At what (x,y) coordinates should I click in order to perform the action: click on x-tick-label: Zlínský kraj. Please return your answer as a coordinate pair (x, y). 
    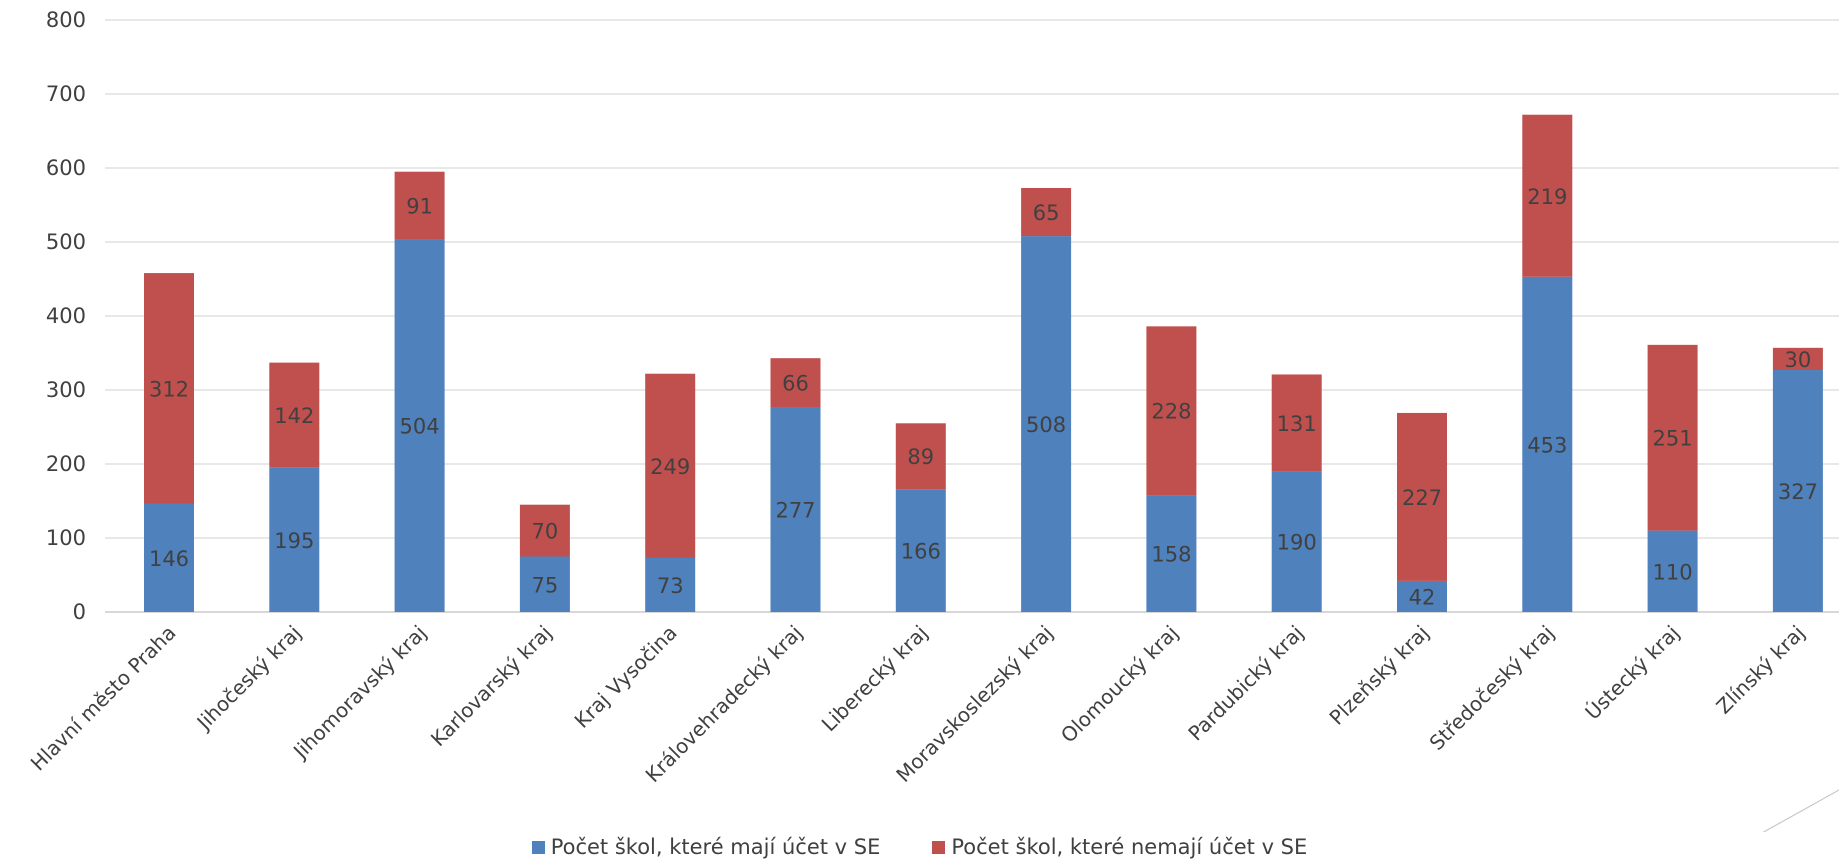
    Looking at the image, I should click on (1760, 670).